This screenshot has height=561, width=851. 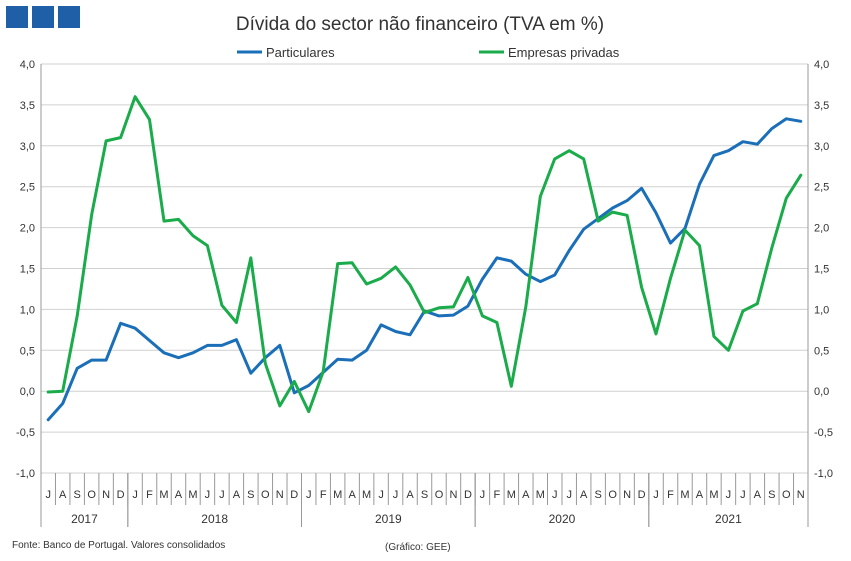 What do you see at coordinates (27, 65) in the screenshot?
I see `y-tick-label-left: 4,0` at bounding box center [27, 65].